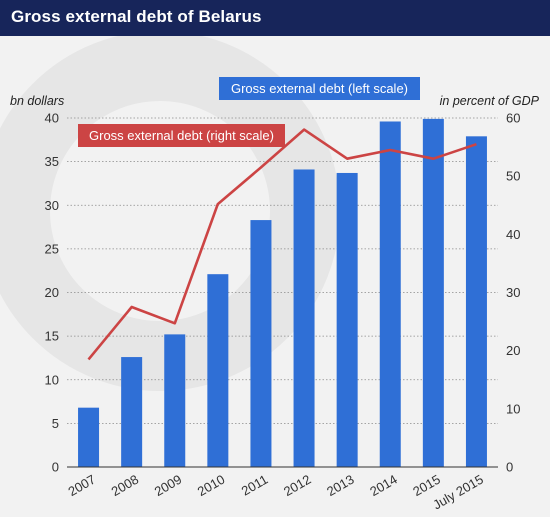  What do you see at coordinates (390, 294) in the screenshot?
I see `bar-2014` at bounding box center [390, 294].